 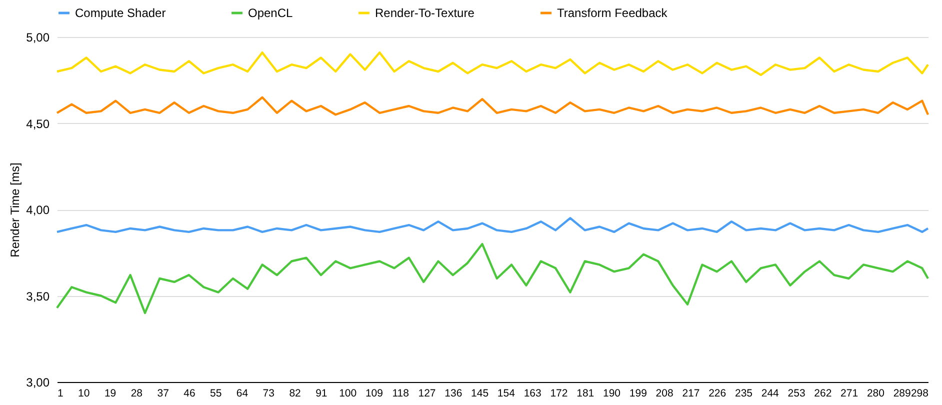 What do you see at coordinates (506, 394) in the screenshot?
I see `x-tick-label: 154` at bounding box center [506, 394].